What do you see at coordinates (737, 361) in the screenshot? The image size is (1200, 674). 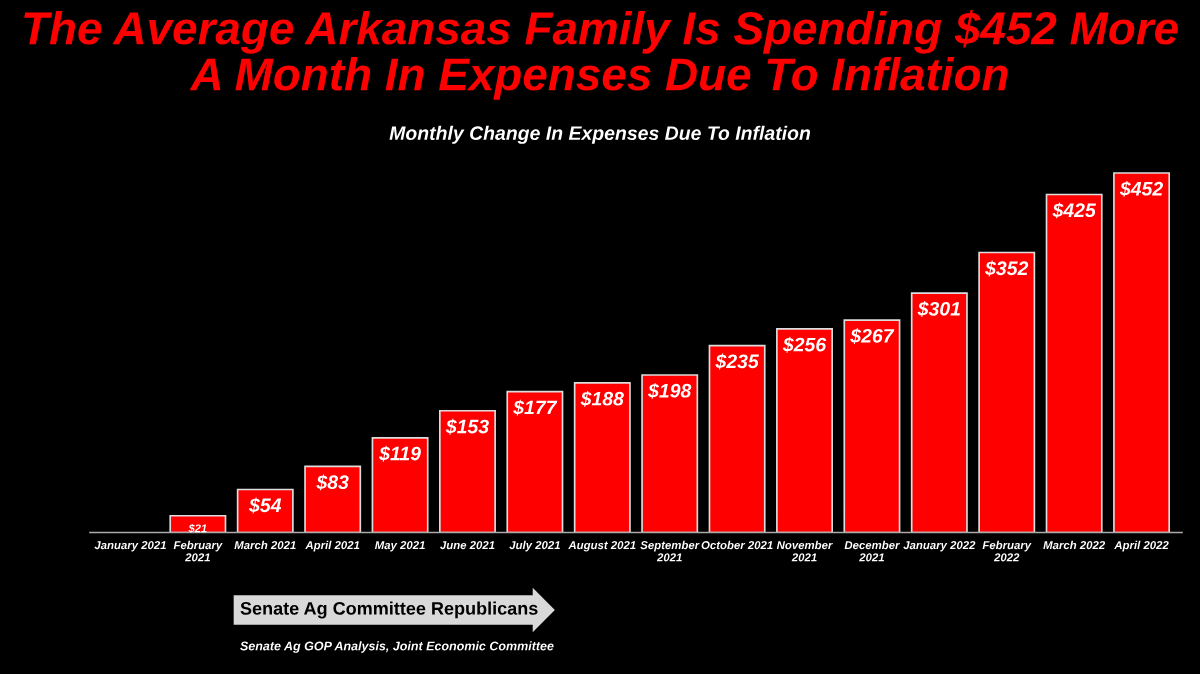 I see `data-label: $235` at bounding box center [737, 361].